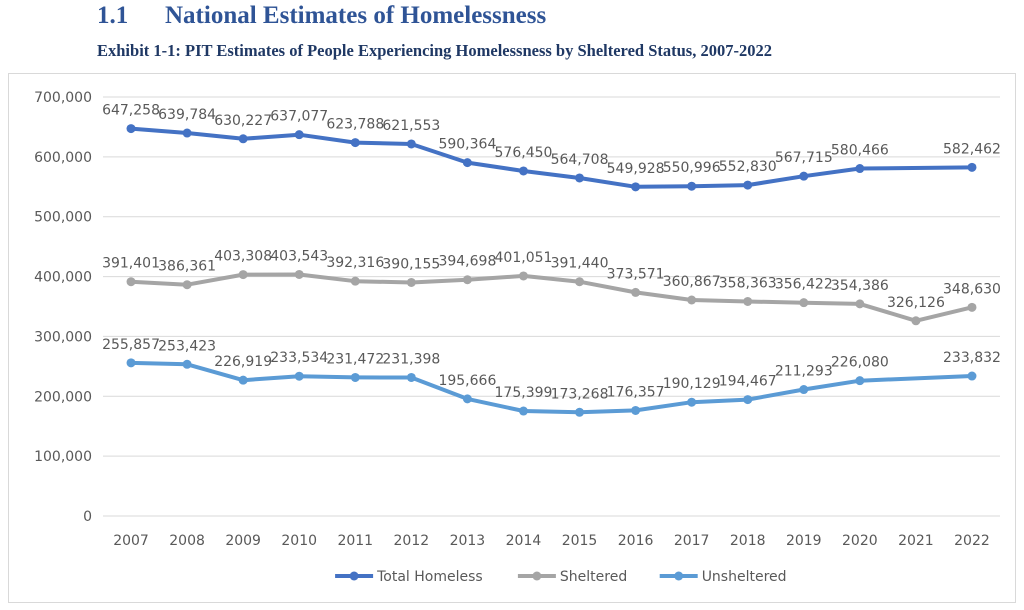 The height and width of the screenshot is (610, 1024). What do you see at coordinates (524, 153) in the screenshot?
I see `total-homeless-data-label: 576,450` at bounding box center [524, 153].